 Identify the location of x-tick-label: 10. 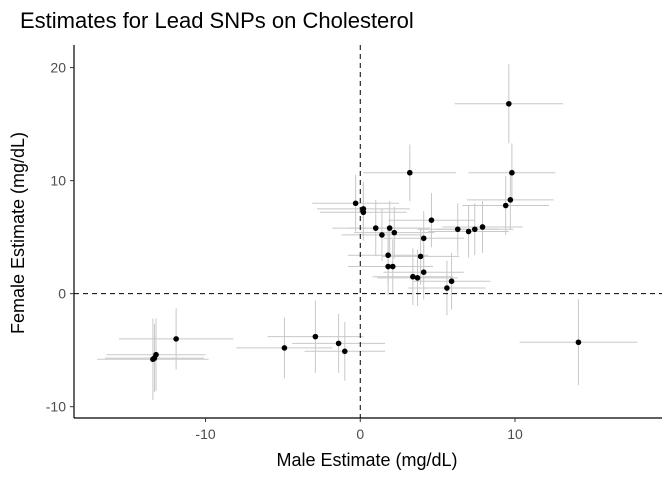
(515, 434).